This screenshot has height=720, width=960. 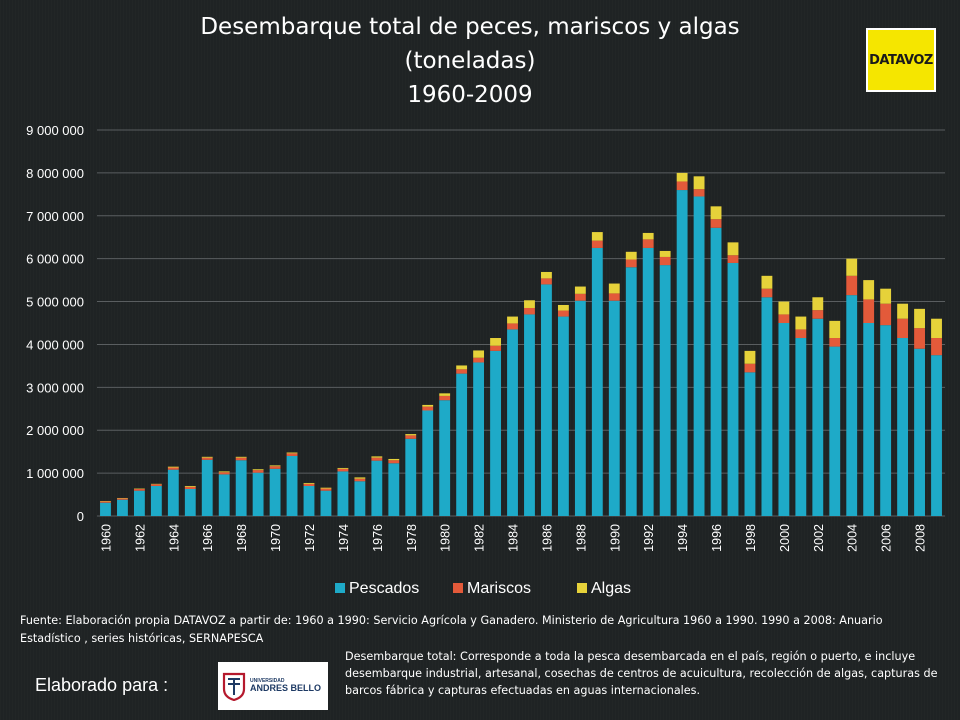 What do you see at coordinates (869, 311) in the screenshot?
I see `bar-mariscos-2005` at bounding box center [869, 311].